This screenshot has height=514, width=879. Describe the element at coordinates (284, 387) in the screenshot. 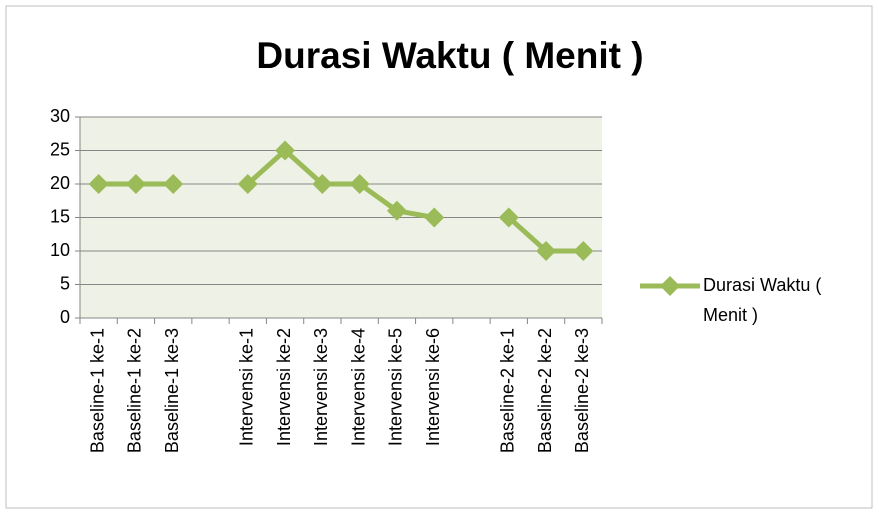

I see `x-tick-label: Intervensi ke-2` at that location.